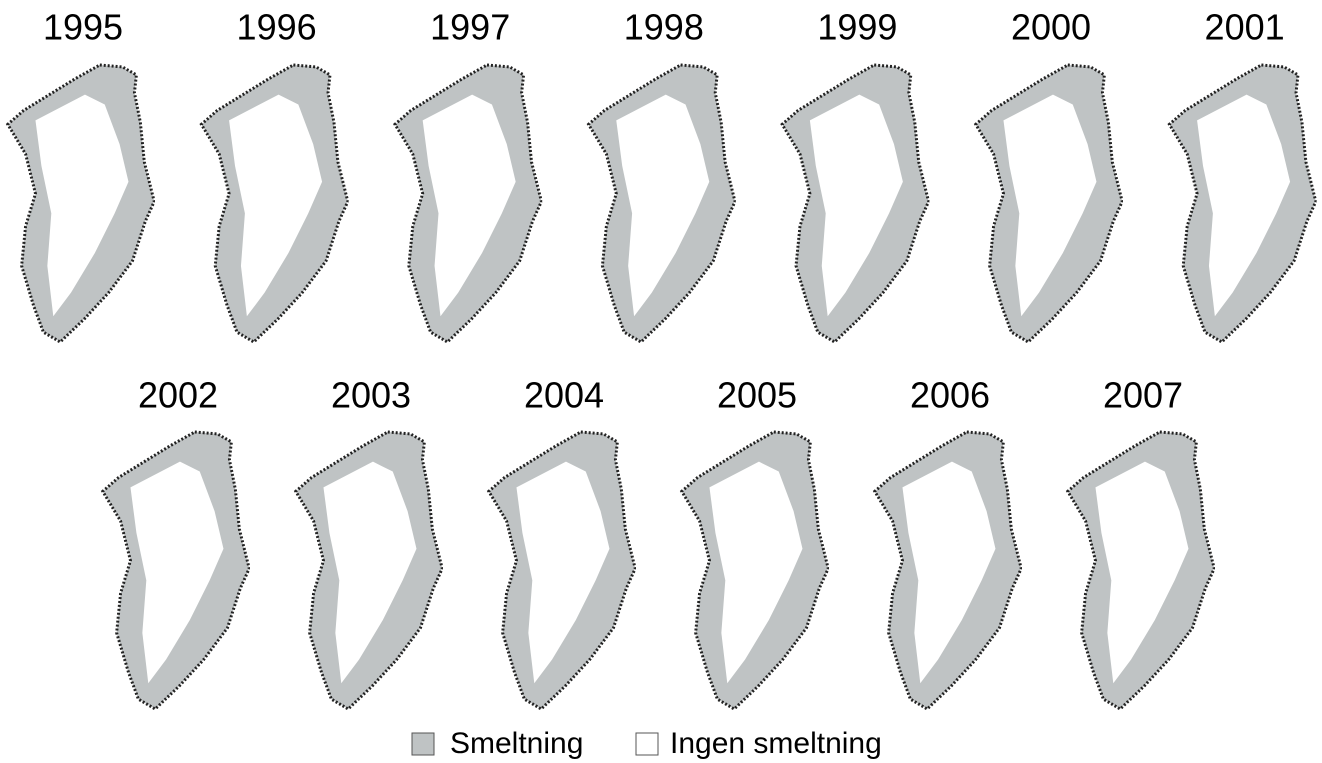 The width and height of the screenshot is (1322, 763). What do you see at coordinates (1051, 27) in the screenshot?
I see `year-label: 2000` at bounding box center [1051, 27].